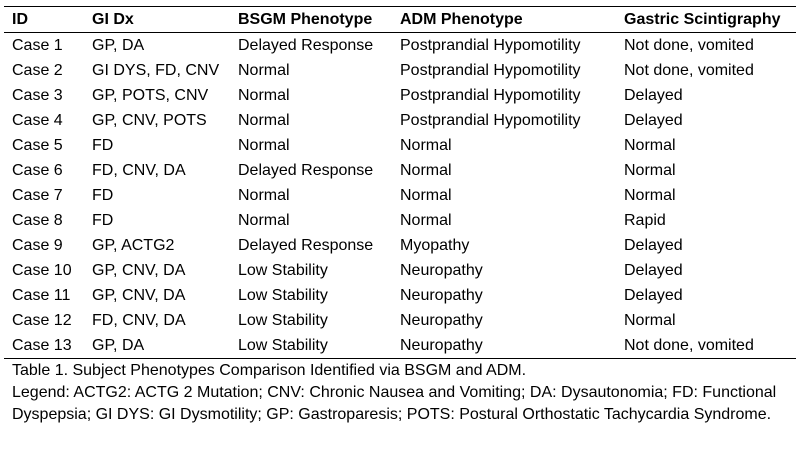  Describe the element at coordinates (645, 220) in the screenshot. I see `cell-gastric-scintigraphy: Rapid` at that location.